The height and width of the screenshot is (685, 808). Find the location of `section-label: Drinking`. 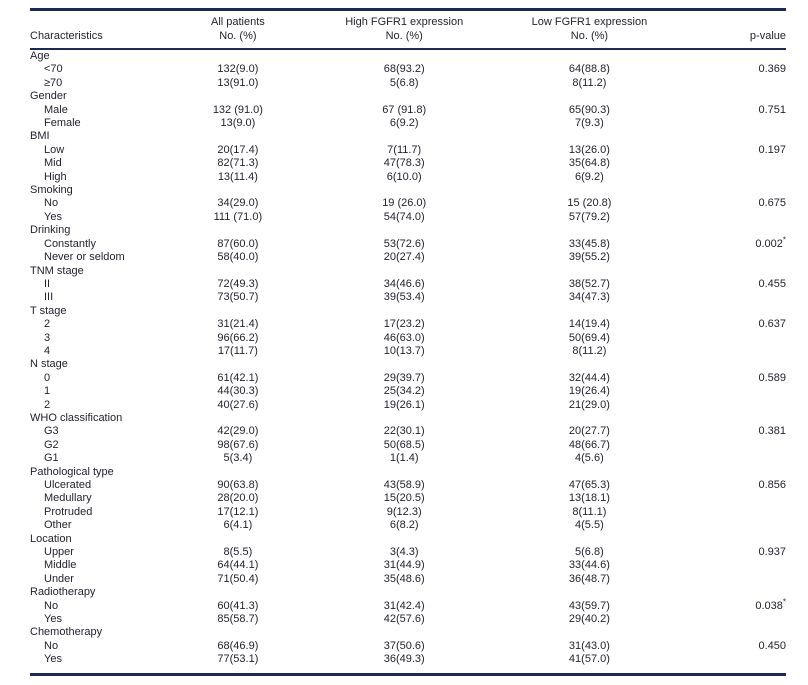

section-label: Drinking is located at coordinates (50, 230).